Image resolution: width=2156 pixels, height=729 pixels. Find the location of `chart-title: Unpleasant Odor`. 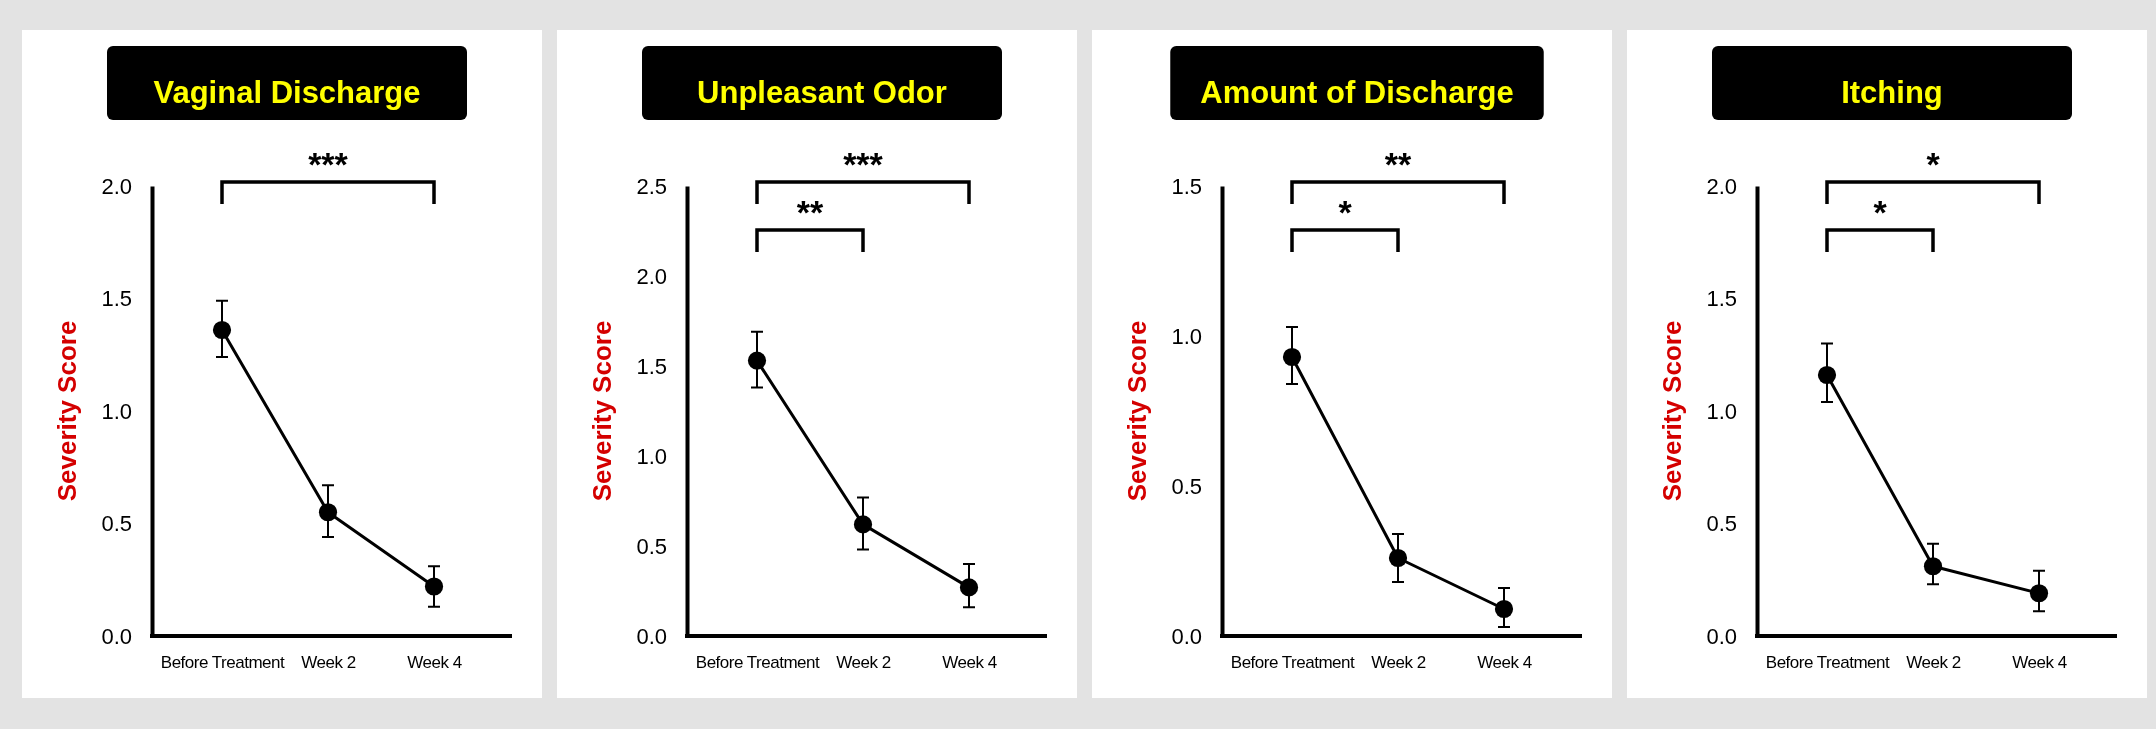

chart-title: Unpleasant Odor is located at coordinates (822, 92).